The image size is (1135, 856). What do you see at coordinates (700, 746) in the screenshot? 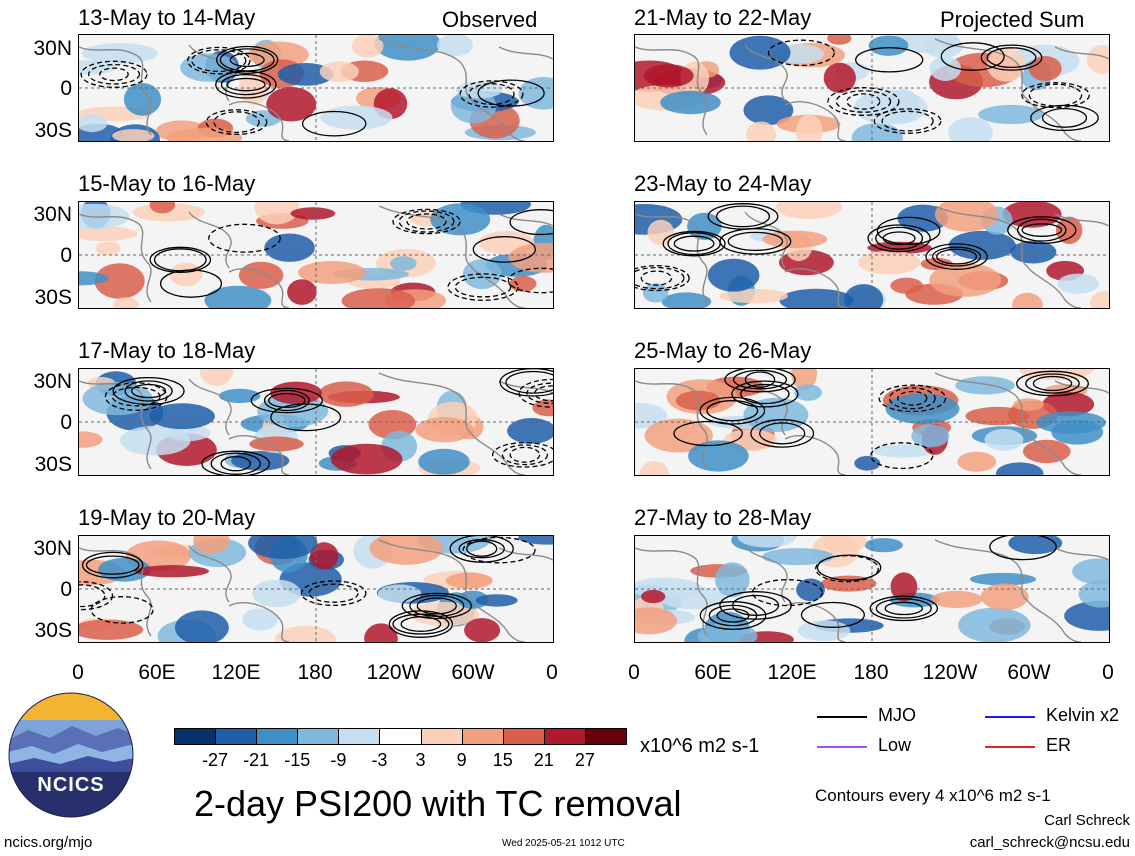
I see `colorbar-units: x10^6 m2 s-1` at bounding box center [700, 746].